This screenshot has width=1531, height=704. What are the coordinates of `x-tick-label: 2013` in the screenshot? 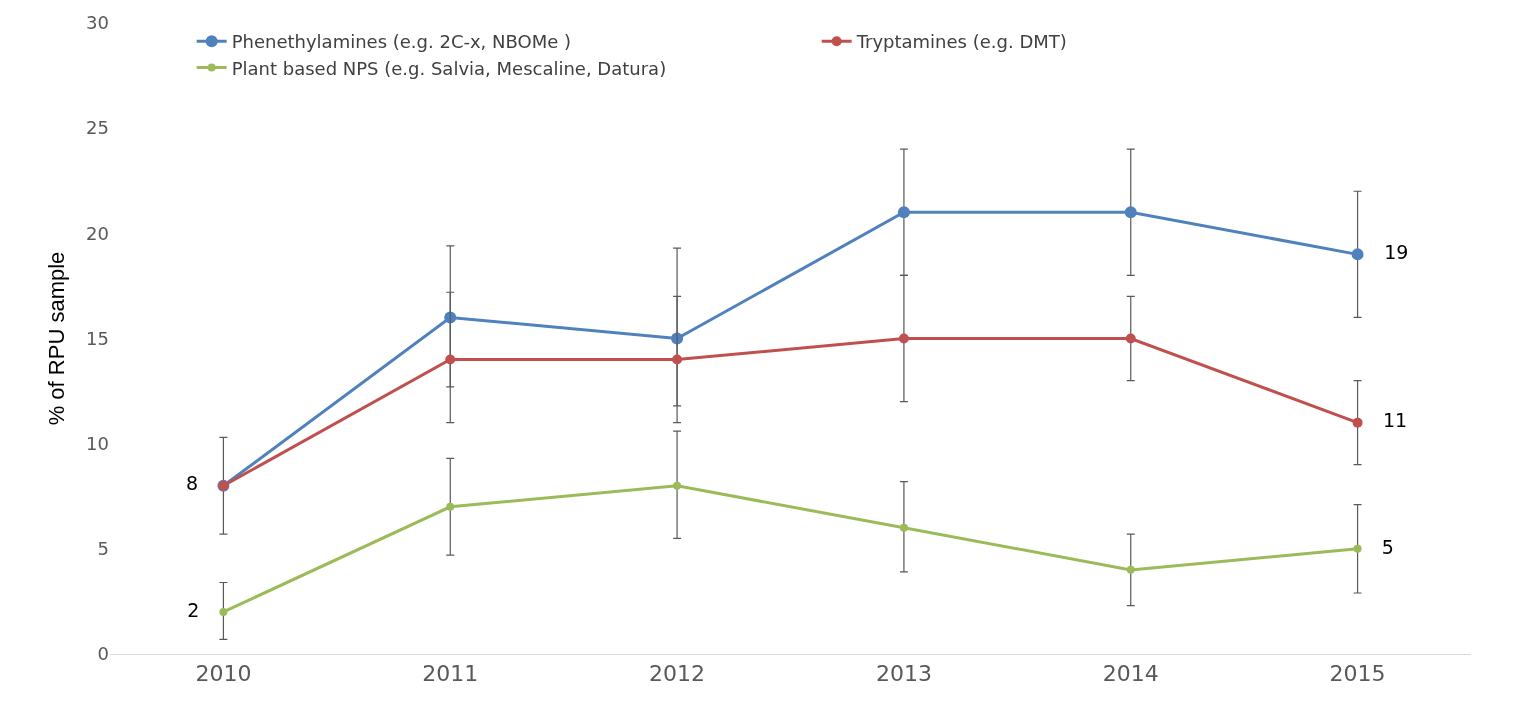 It's located at (903, 674).